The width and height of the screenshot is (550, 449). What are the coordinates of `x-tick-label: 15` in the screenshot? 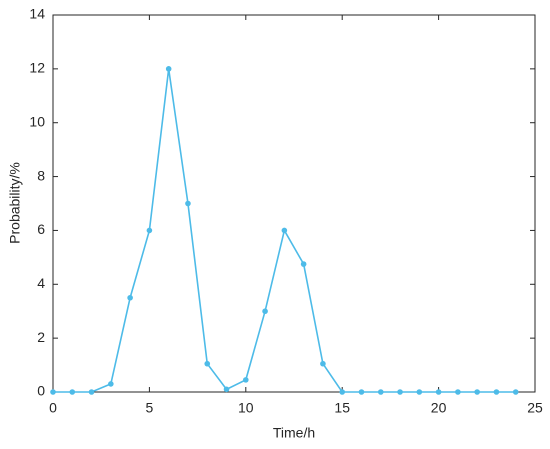 It's located at (342, 408).